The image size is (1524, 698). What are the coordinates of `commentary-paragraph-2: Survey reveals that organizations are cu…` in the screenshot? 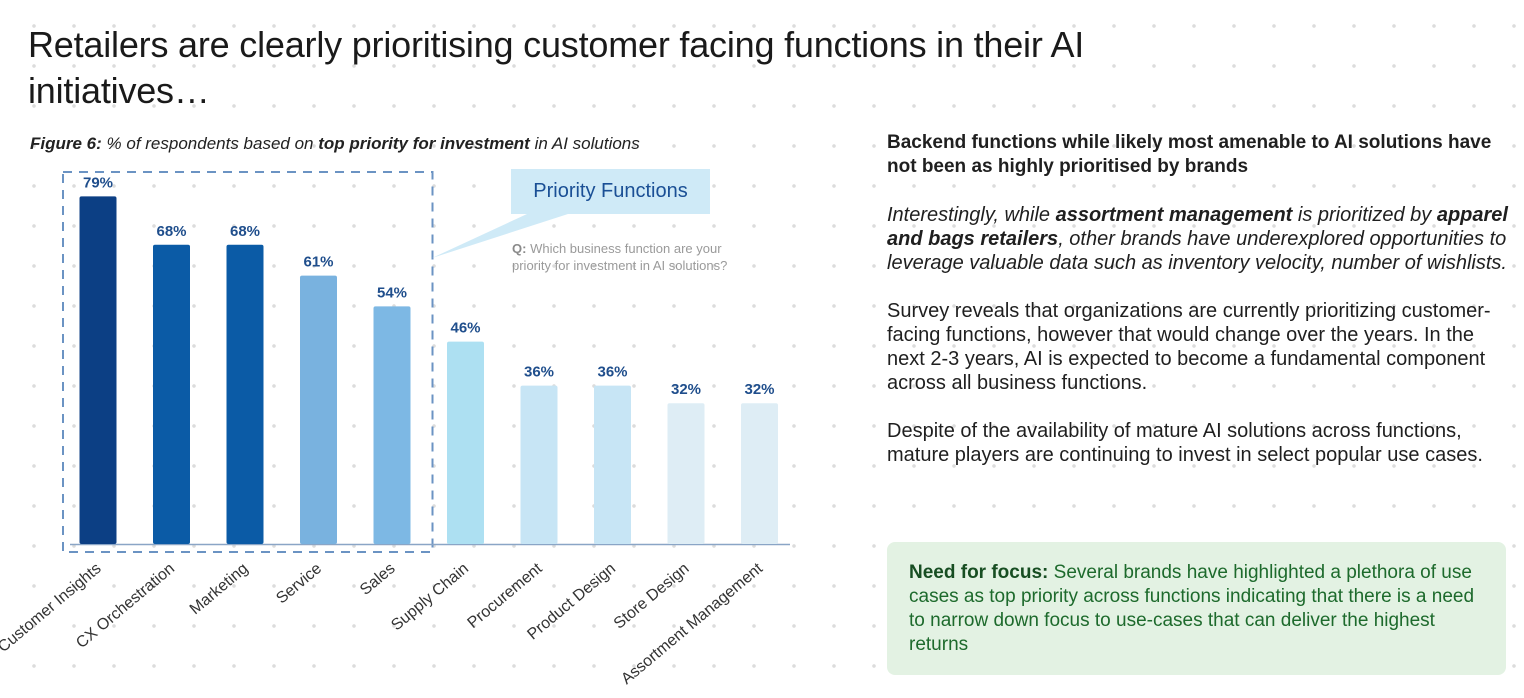 It's located at (1189, 347).